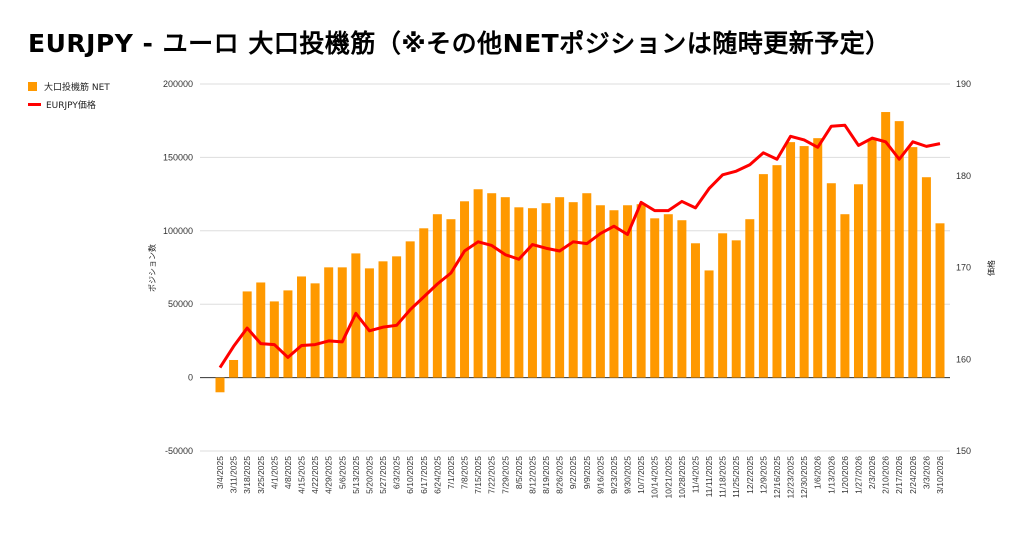 This screenshot has width=1024, height=534. Describe the element at coordinates (505, 475) in the screenshot. I see `x-tick-label: 7/29/2025` at that location.